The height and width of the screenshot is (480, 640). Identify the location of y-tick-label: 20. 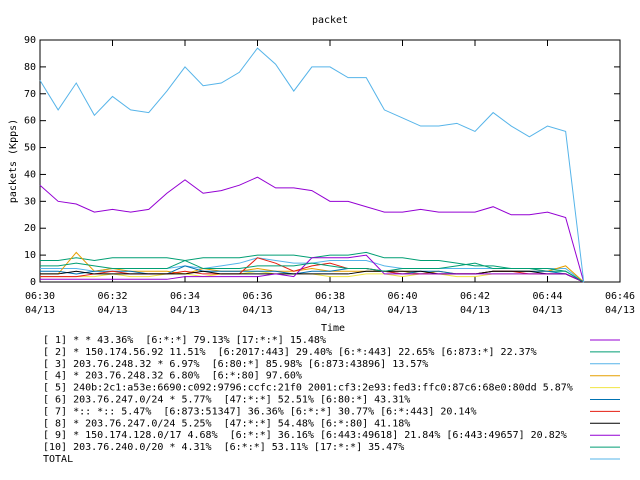
(30, 228).